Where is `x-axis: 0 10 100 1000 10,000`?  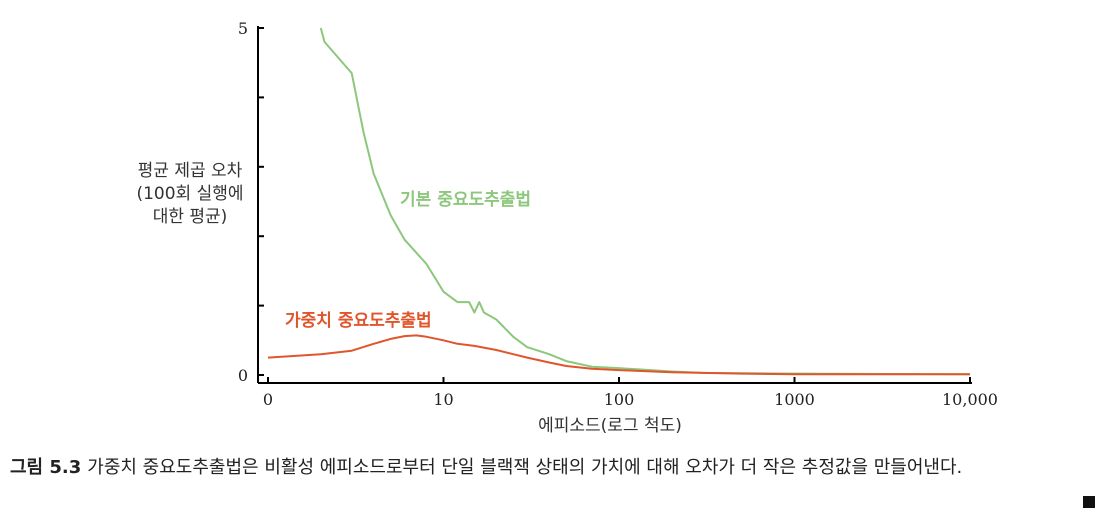 x-axis: 0 10 100 1000 10,000 is located at coordinates (628, 393).